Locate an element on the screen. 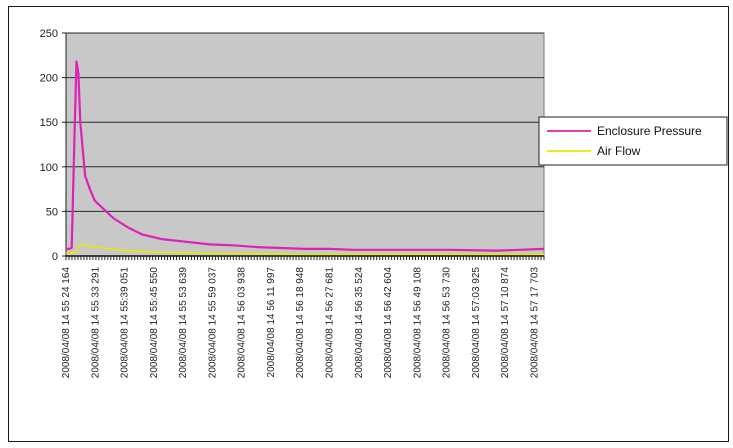 This screenshot has height=448, width=733. legend: Enclosure Pressure Air Flow is located at coordinates (633, 141).